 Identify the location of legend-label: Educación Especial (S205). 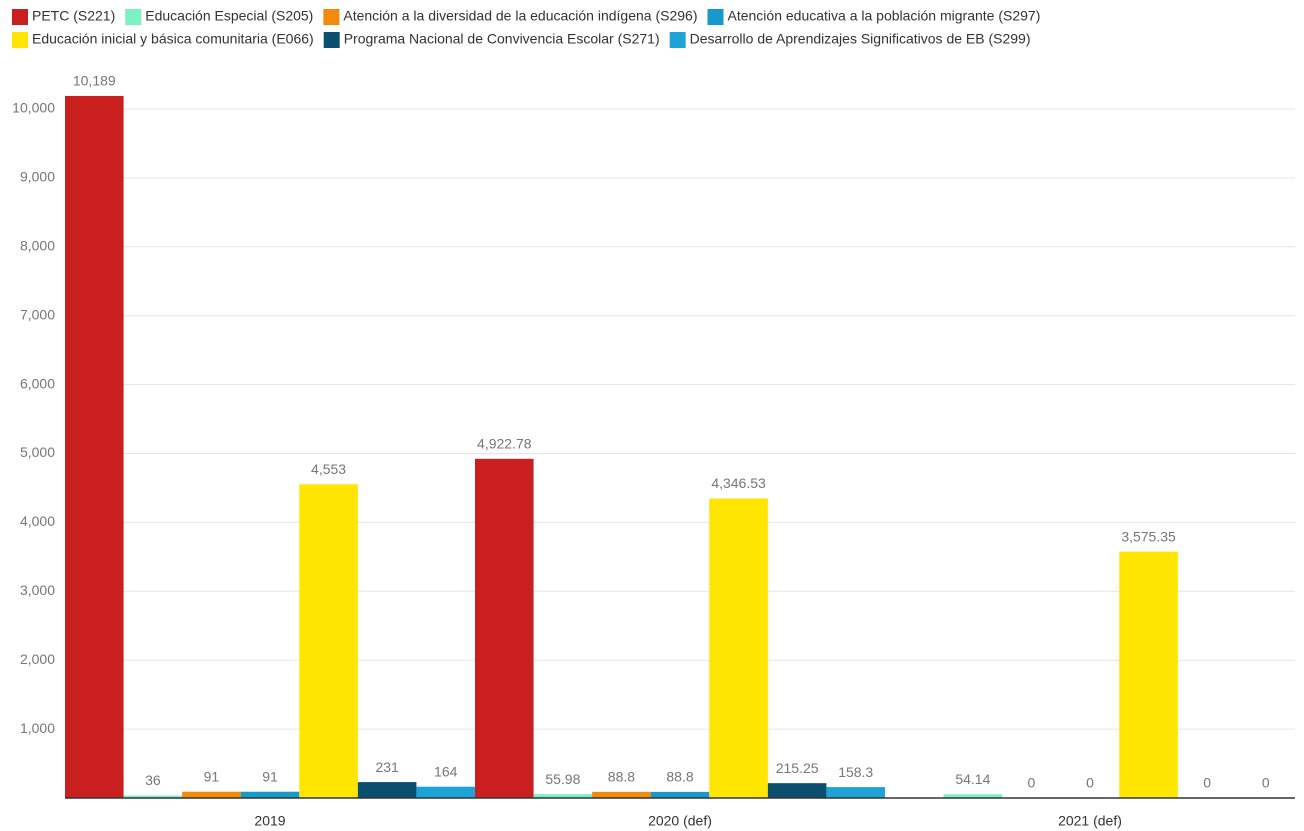
(229, 16).